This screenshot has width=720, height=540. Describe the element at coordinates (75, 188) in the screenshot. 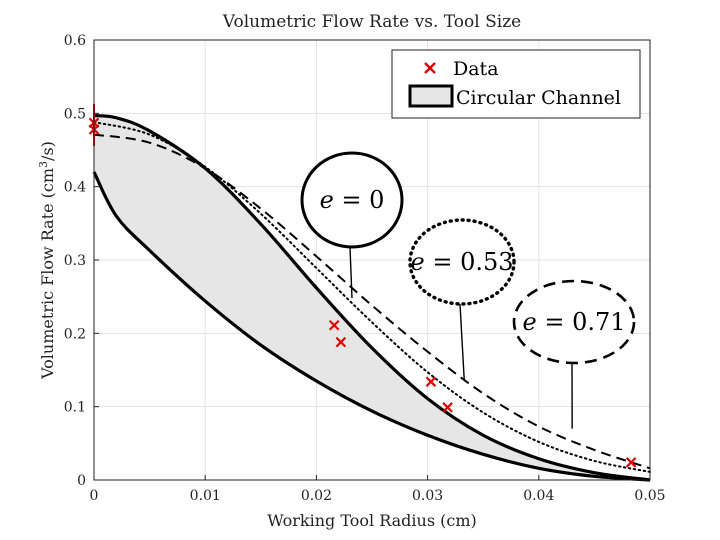

I see `y-tick-label: 0.4` at that location.